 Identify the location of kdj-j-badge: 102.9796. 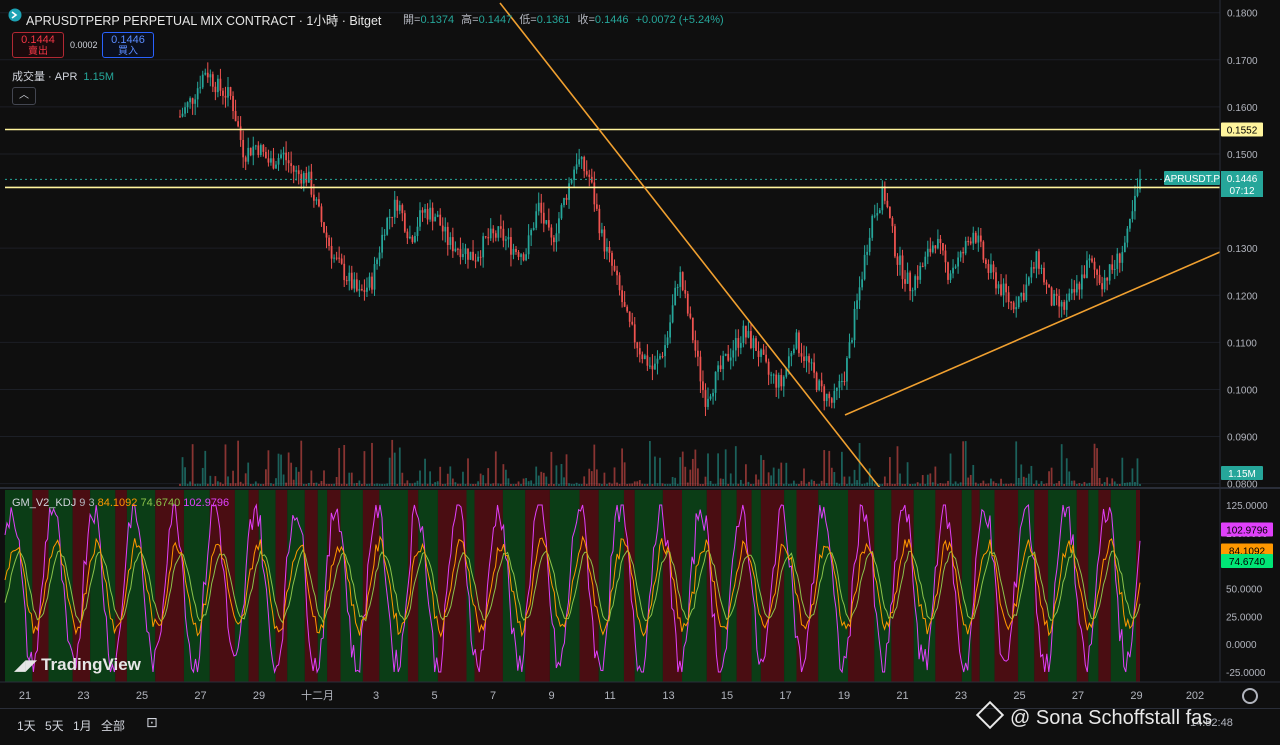
(1247, 531).